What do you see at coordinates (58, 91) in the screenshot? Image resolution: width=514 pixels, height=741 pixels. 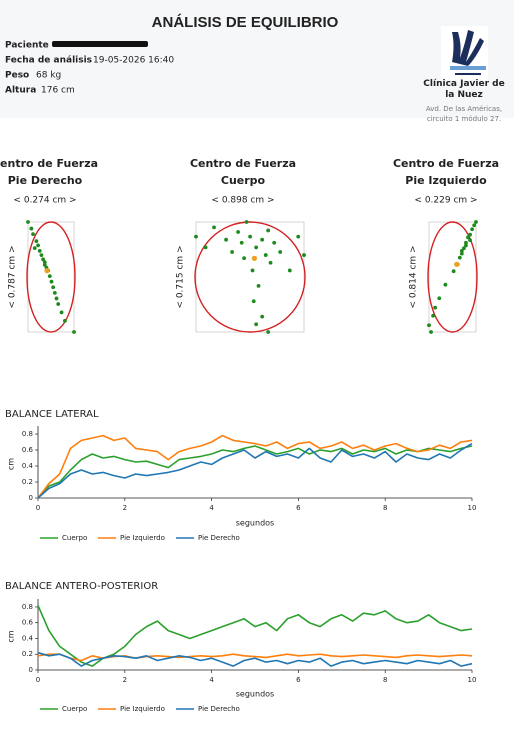 I see `field-value: 176 cm` at bounding box center [58, 91].